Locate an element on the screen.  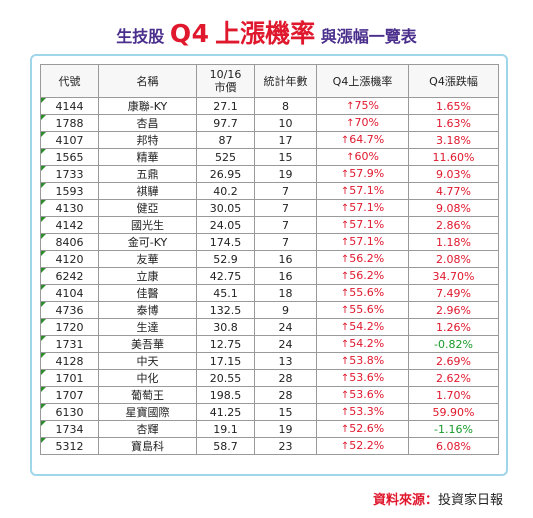
cell-name: 生達 is located at coordinates (147, 327).